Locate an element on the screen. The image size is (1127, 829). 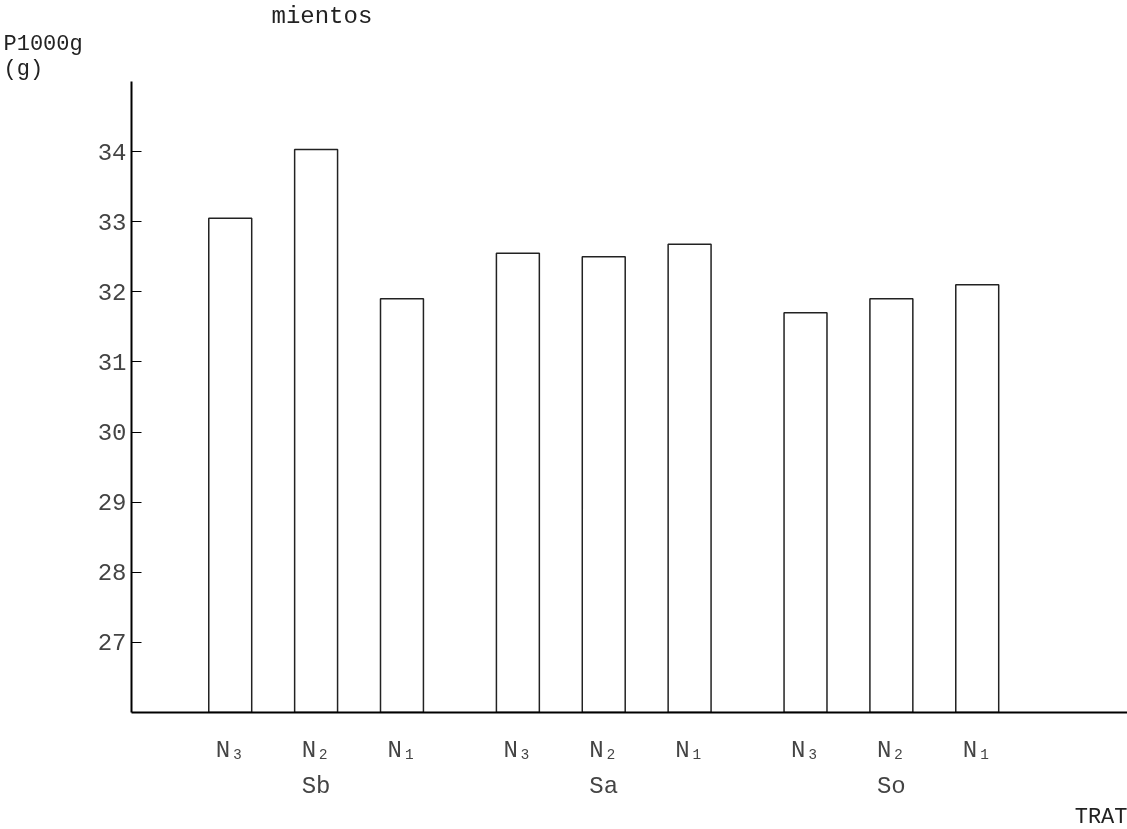
y-axis-title: P1000g (g) is located at coordinates (43, 56).